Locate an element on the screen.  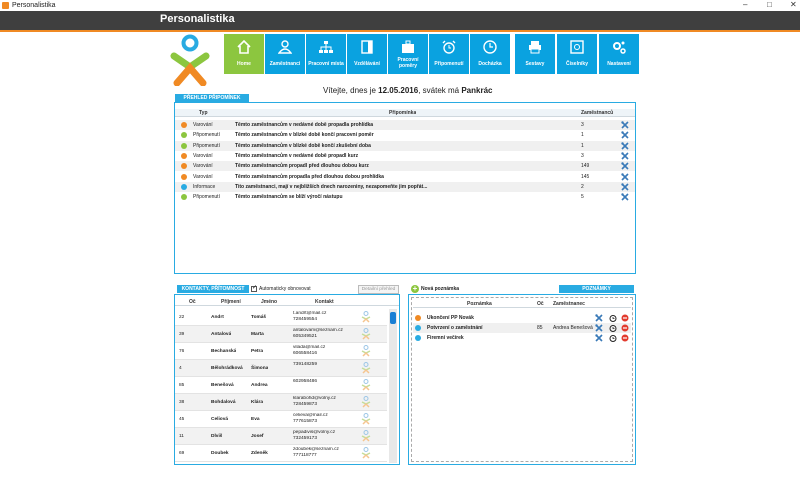
note-status-dot is located at coordinates (418, 338).